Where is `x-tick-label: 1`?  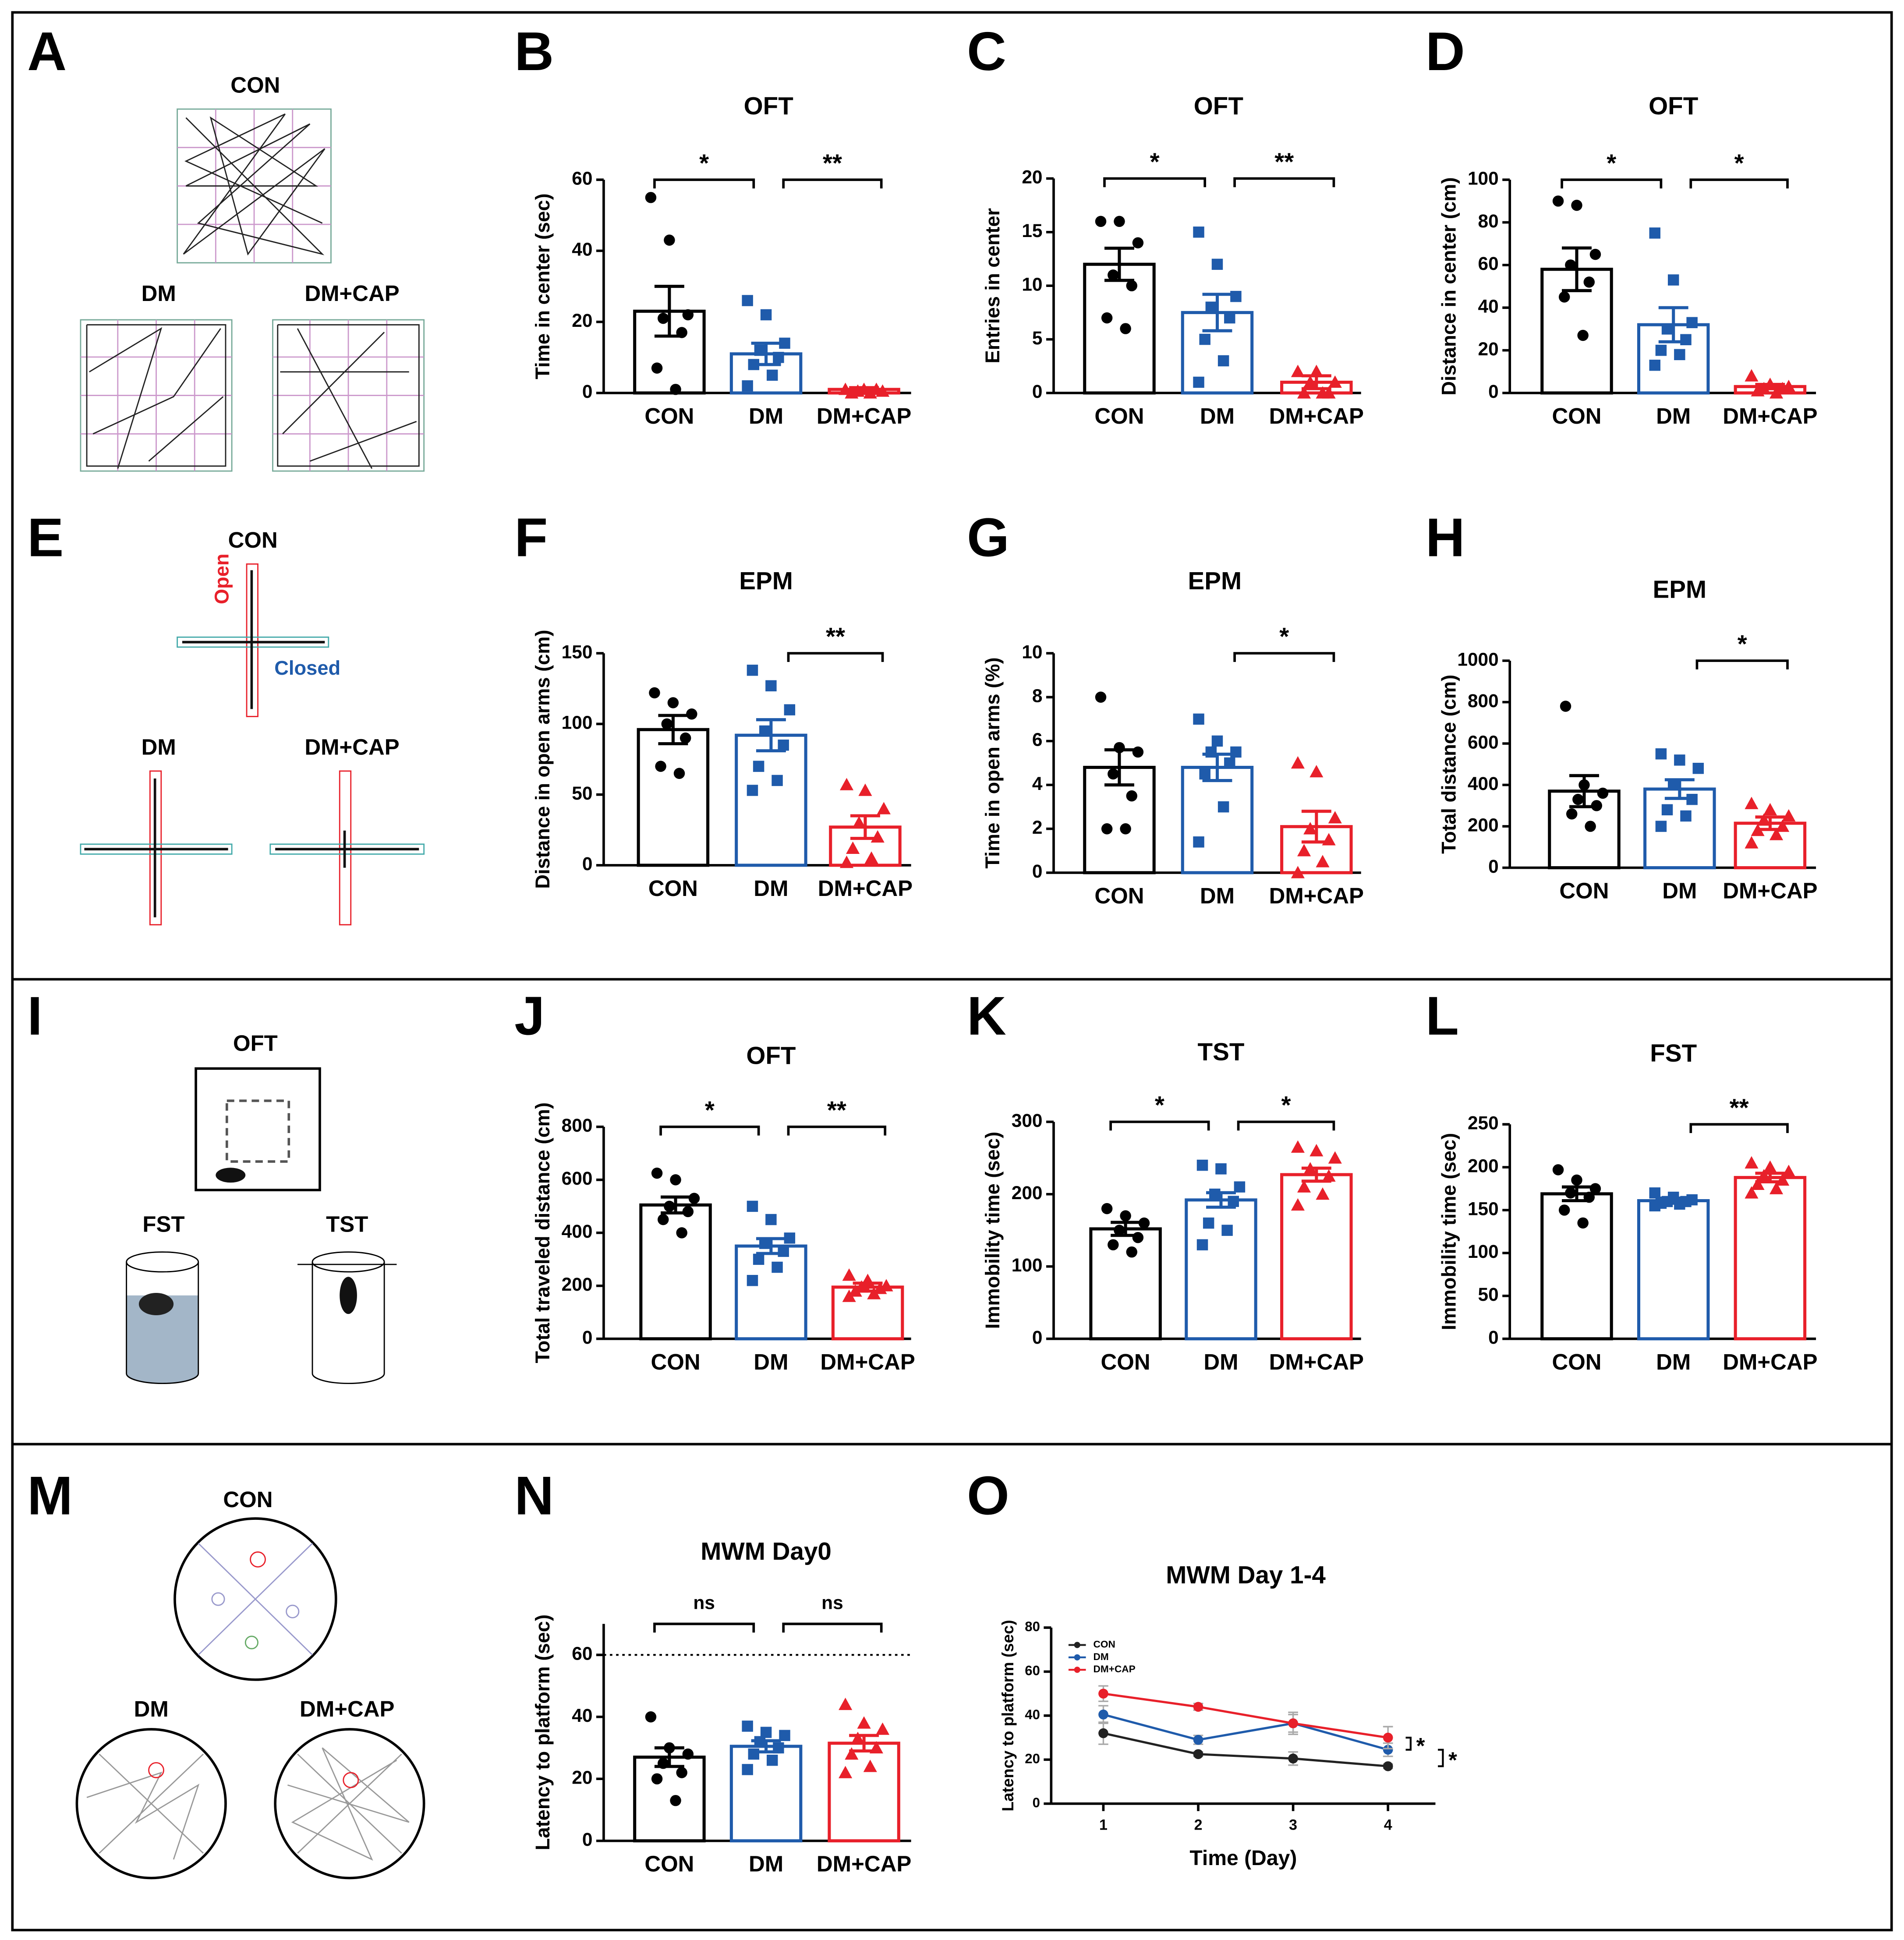
x-tick-label: 1 is located at coordinates (1103, 1825).